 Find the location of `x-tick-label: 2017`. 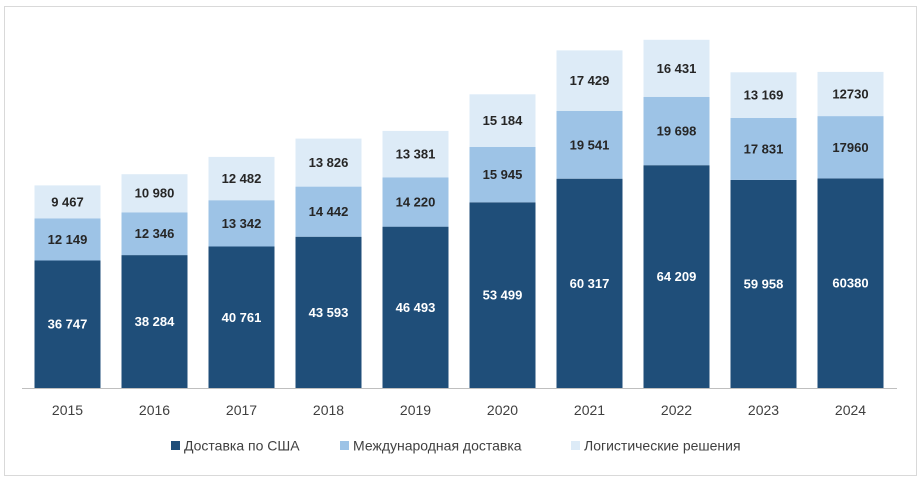

x-tick-label: 2017 is located at coordinates (241, 410).